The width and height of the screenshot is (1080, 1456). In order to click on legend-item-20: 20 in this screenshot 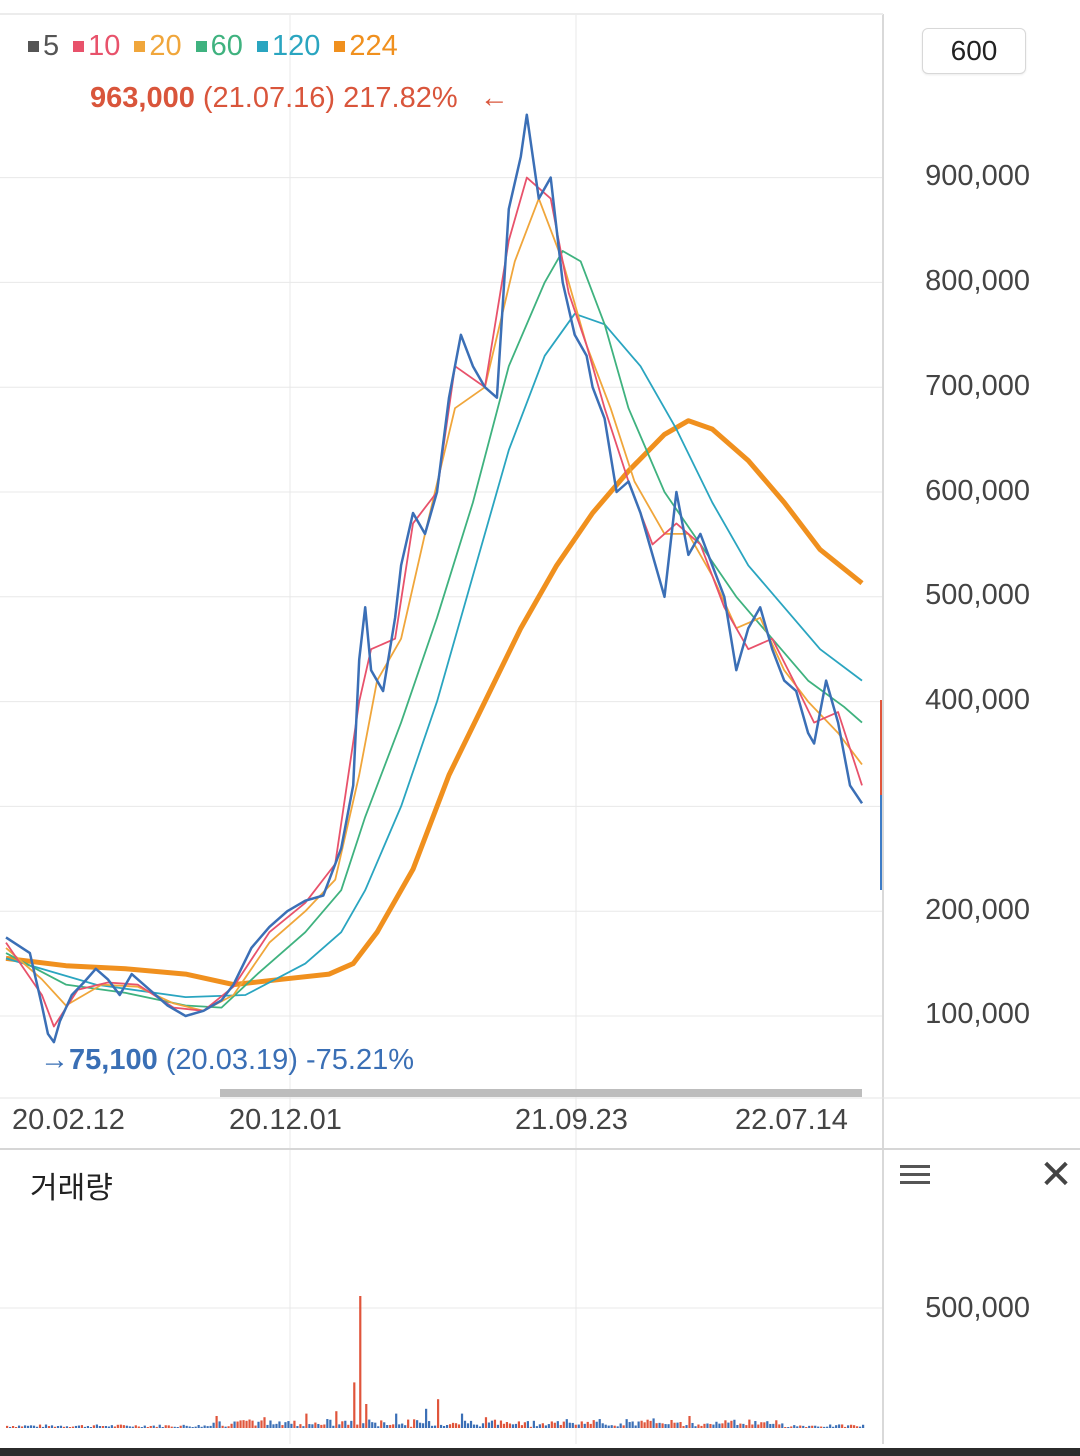, I will do `click(158, 46)`.